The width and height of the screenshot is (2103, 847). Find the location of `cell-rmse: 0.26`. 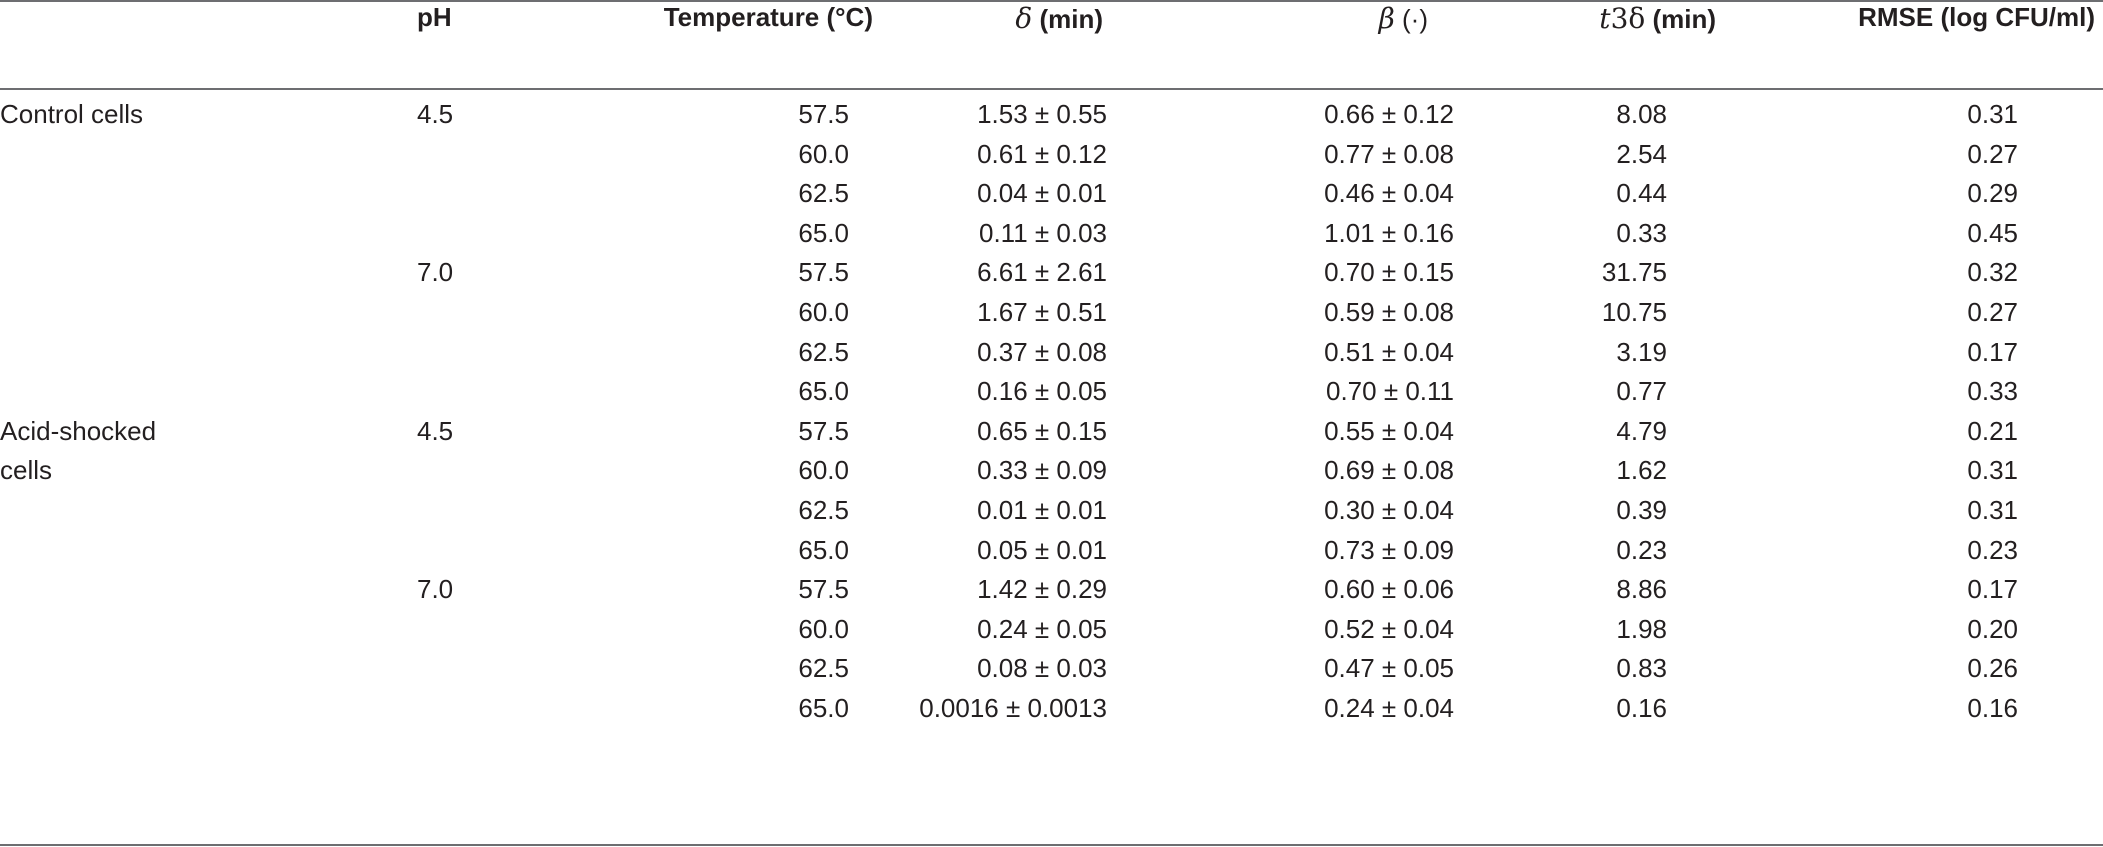

cell-rmse: 0.26 is located at coordinates (1992, 668).